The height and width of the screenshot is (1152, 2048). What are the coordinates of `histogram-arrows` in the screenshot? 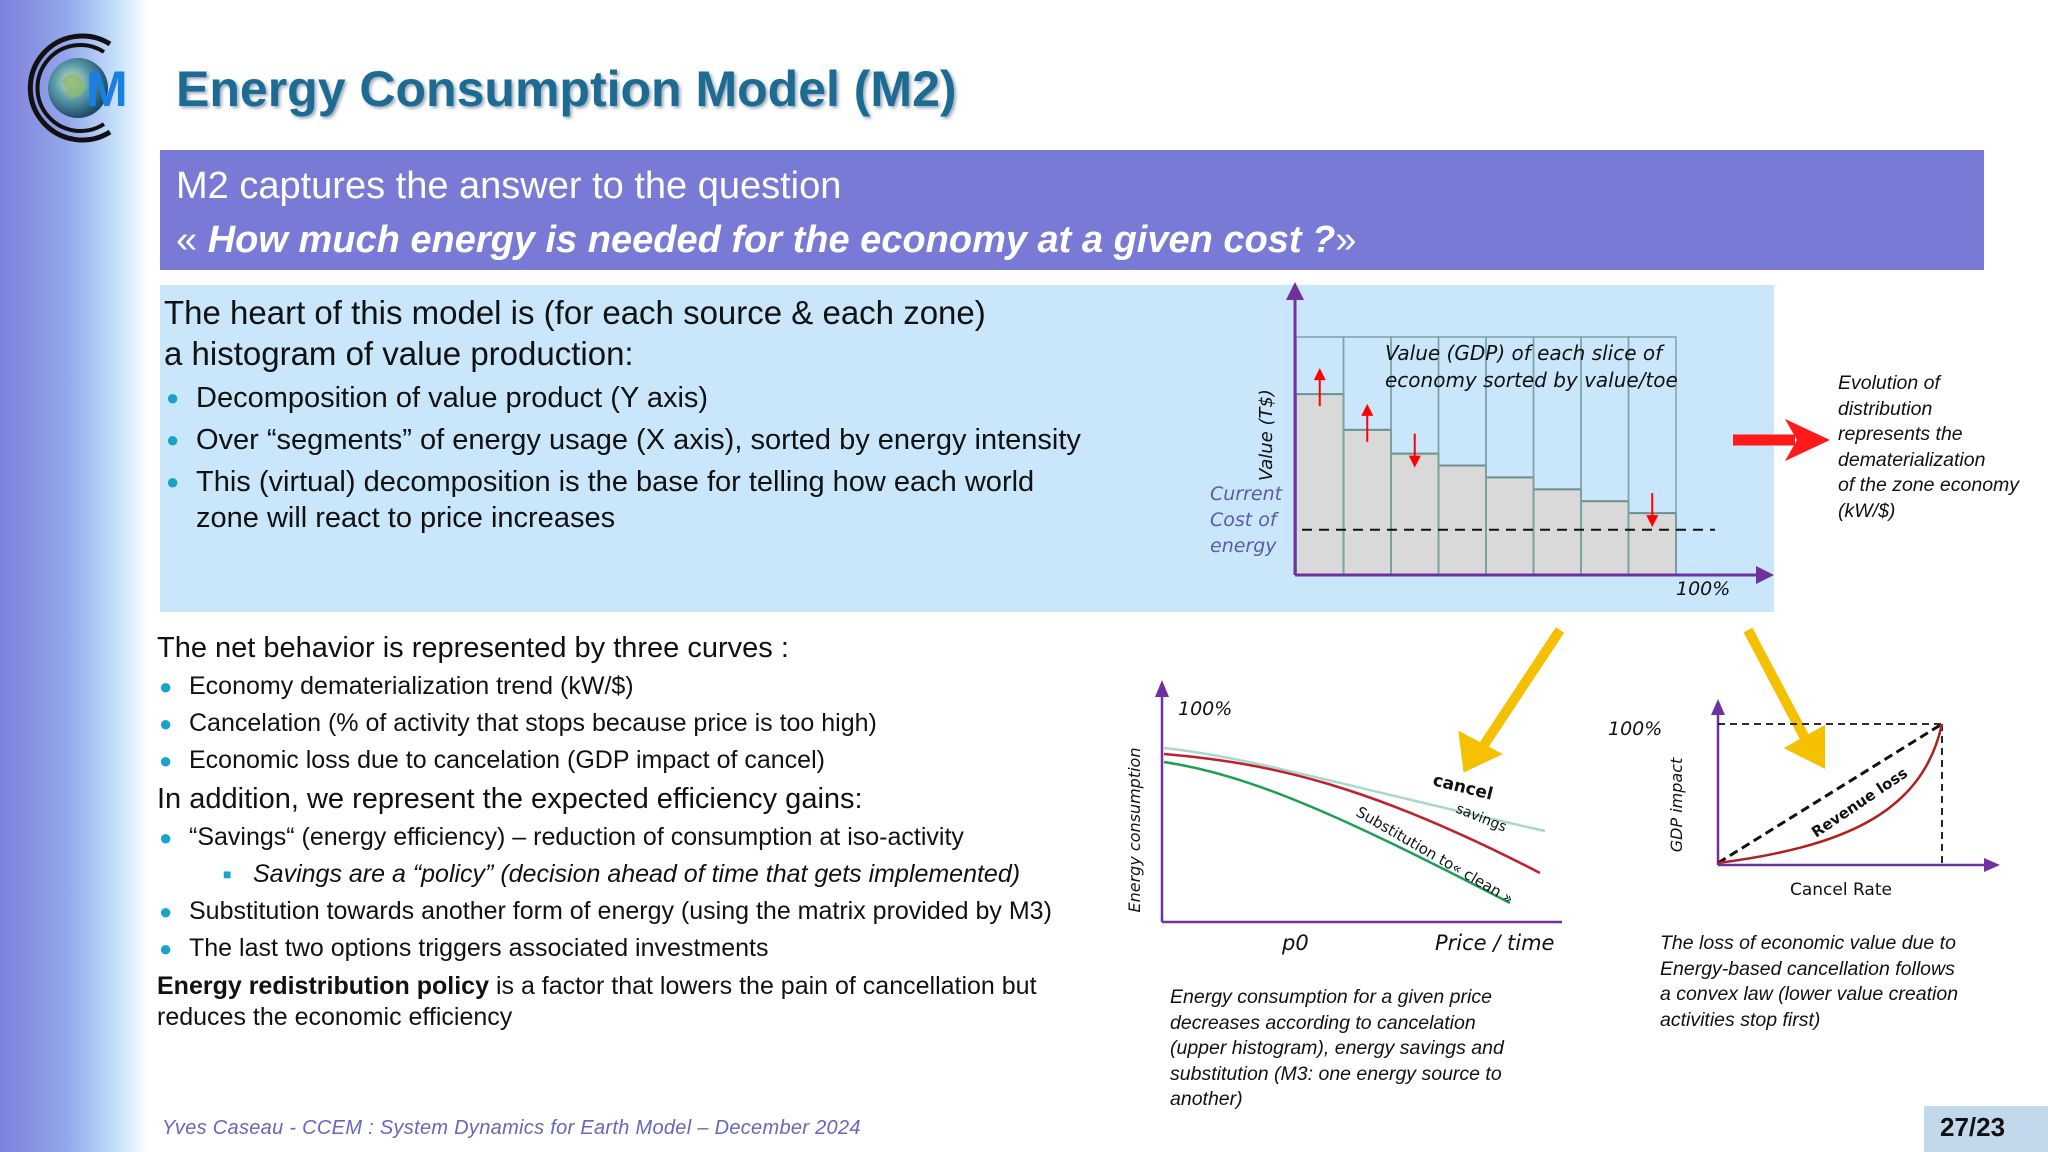 It's located at (1486, 448).